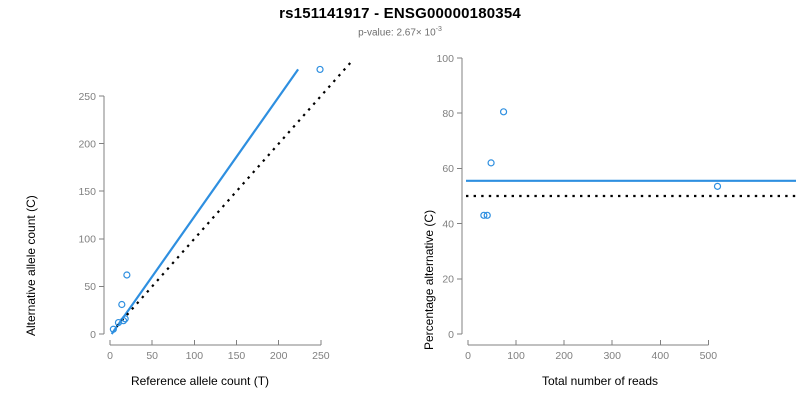 The width and height of the screenshot is (800, 400). Describe the element at coordinates (87, 97) in the screenshot. I see `y-tick-label: 250` at that location.